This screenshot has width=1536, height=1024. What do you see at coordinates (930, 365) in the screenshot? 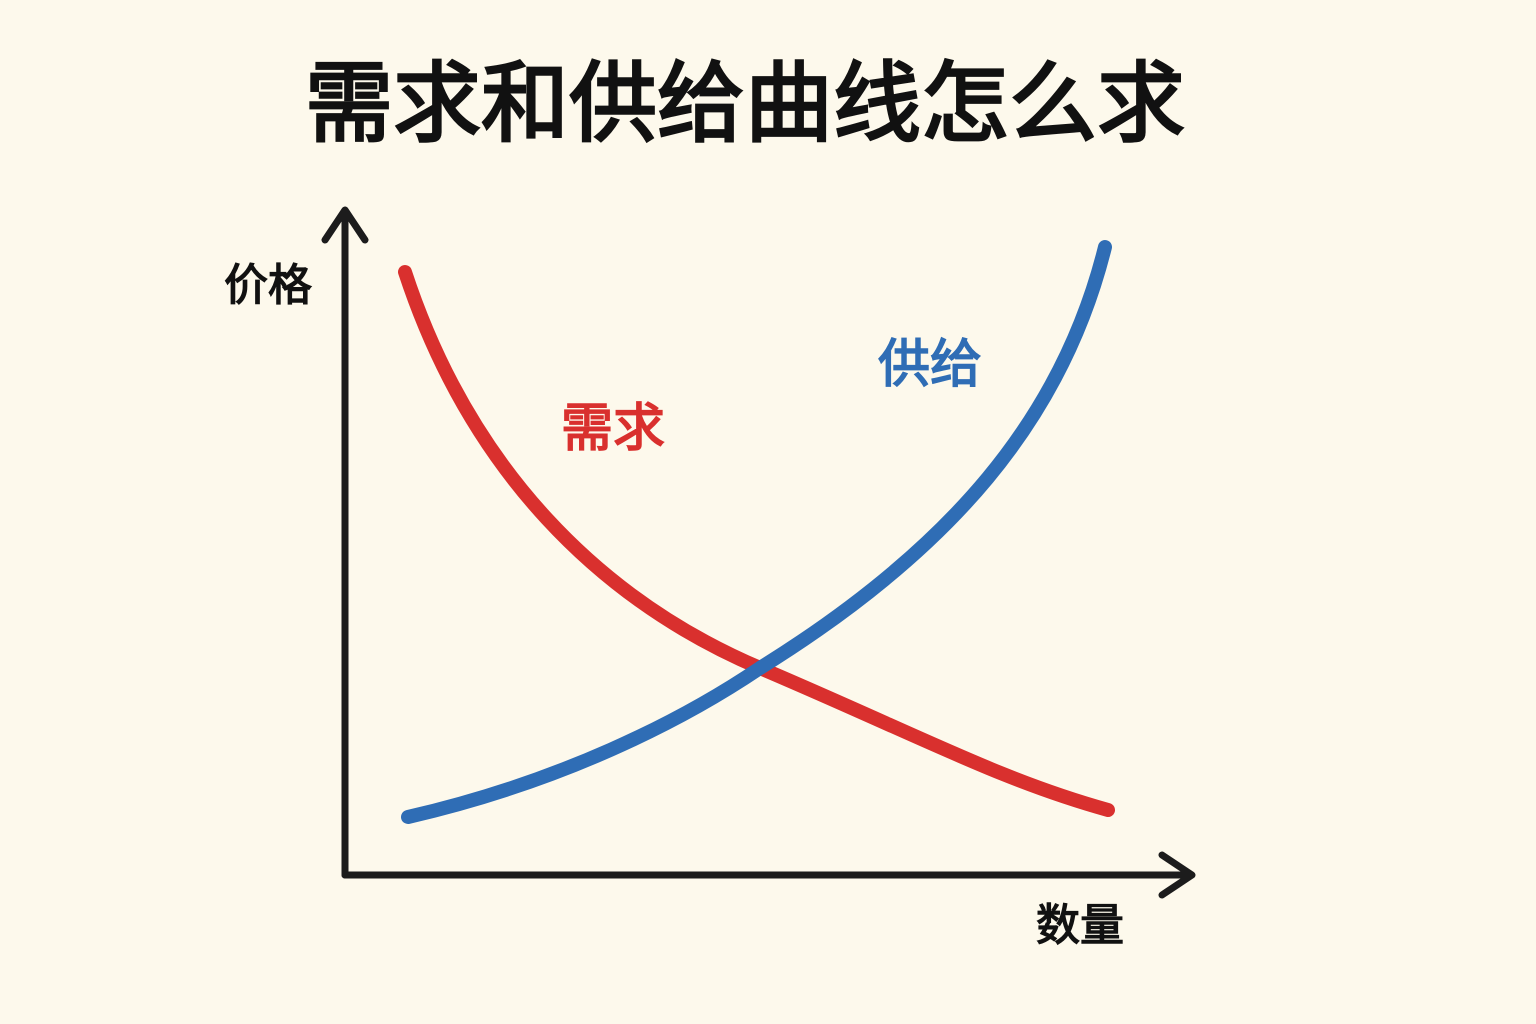
I see `supply-label: 供给` at bounding box center [930, 365].